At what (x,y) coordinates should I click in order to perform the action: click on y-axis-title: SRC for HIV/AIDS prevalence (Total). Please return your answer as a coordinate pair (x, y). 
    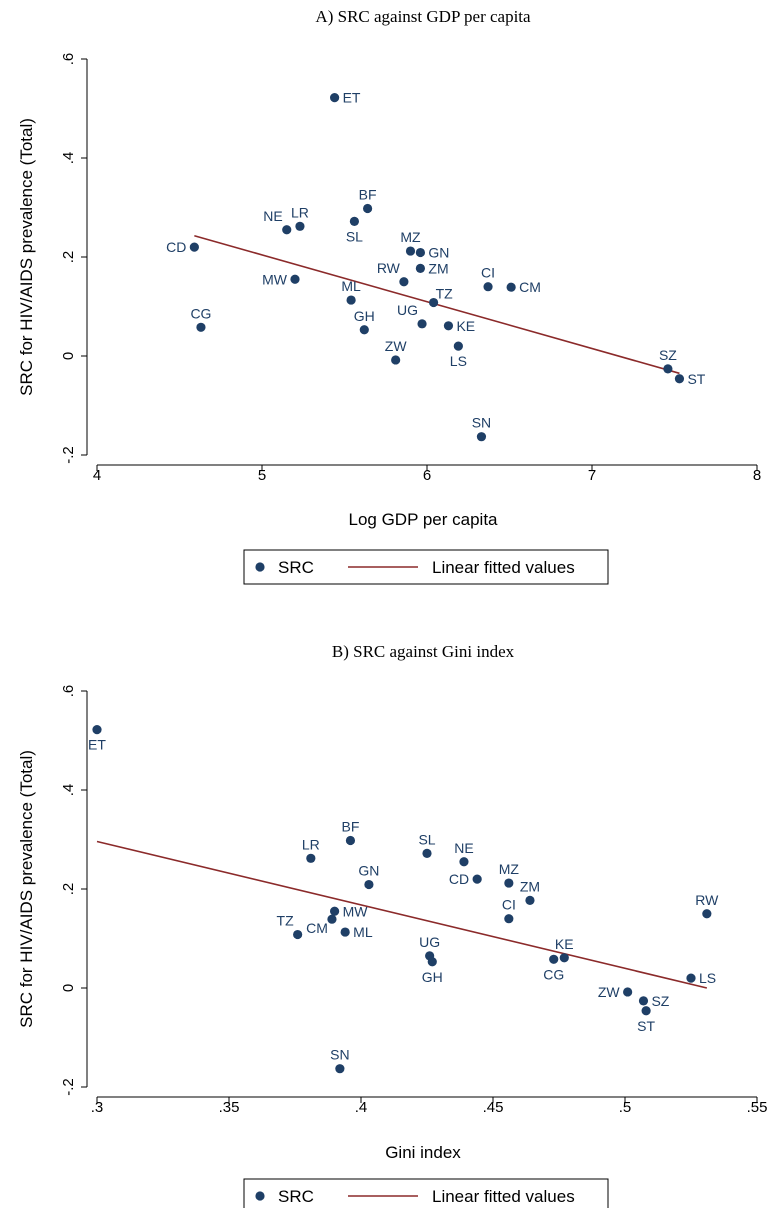
    Looking at the image, I should click on (26, 257).